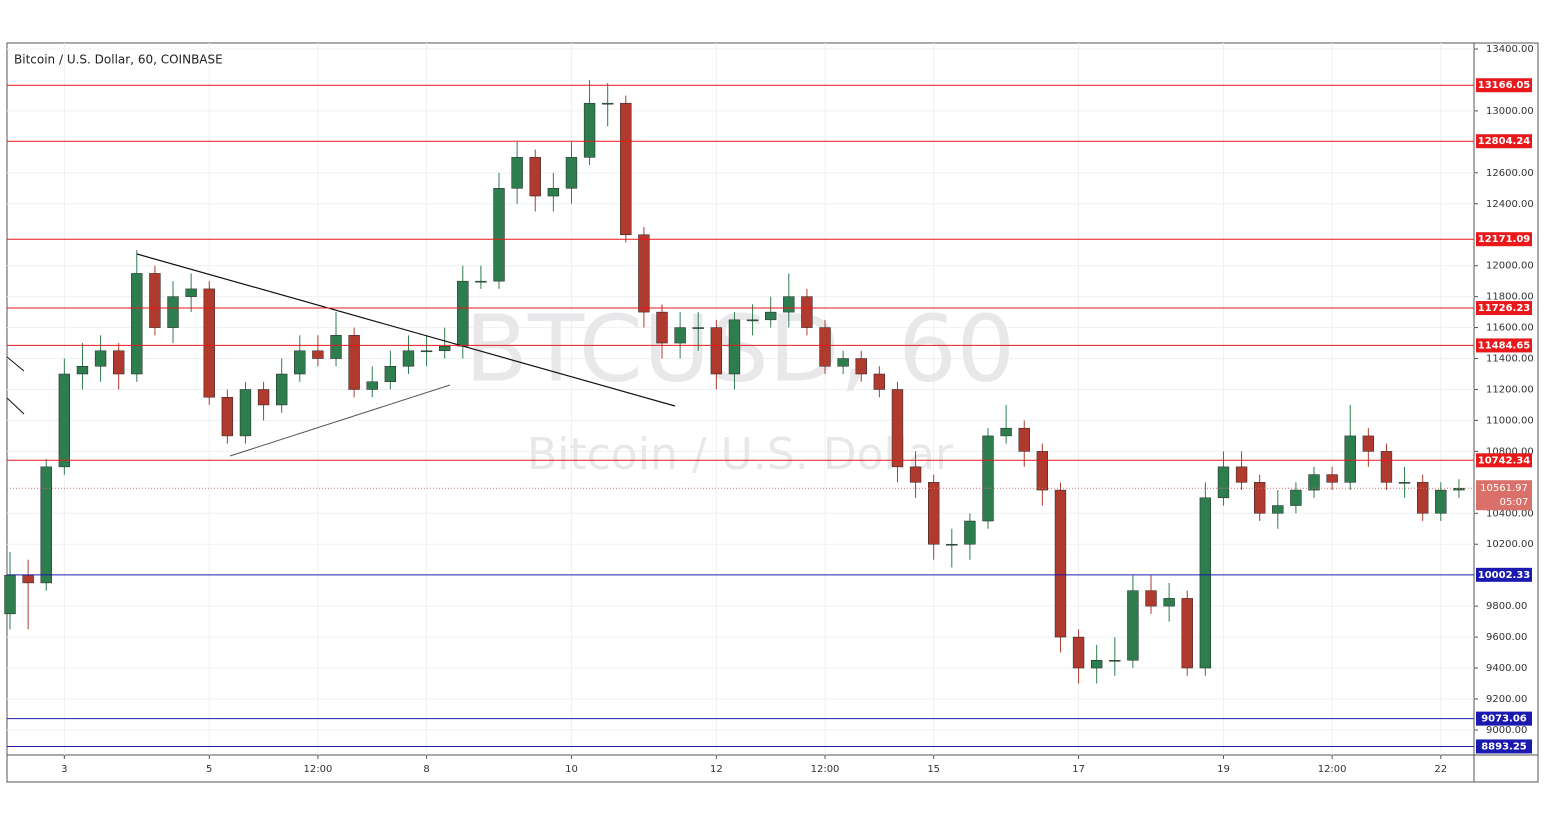  I want to click on watermark-subtitle: Bitcoin / U.S. Dollar, so click(740, 454).